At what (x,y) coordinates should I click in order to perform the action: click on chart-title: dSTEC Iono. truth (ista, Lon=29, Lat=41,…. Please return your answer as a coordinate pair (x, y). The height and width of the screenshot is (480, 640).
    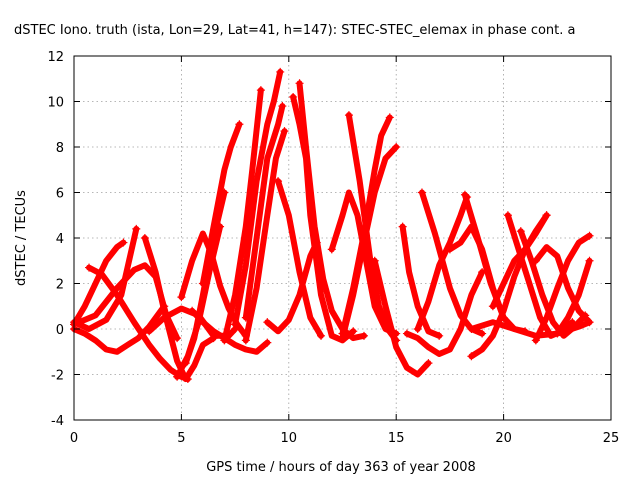
    Looking at the image, I should click on (295, 30).